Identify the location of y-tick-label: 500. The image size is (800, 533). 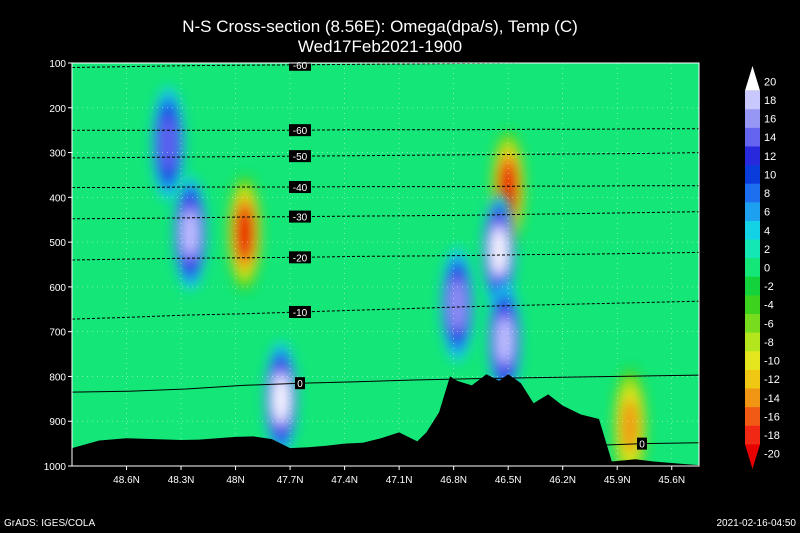
(57, 243).